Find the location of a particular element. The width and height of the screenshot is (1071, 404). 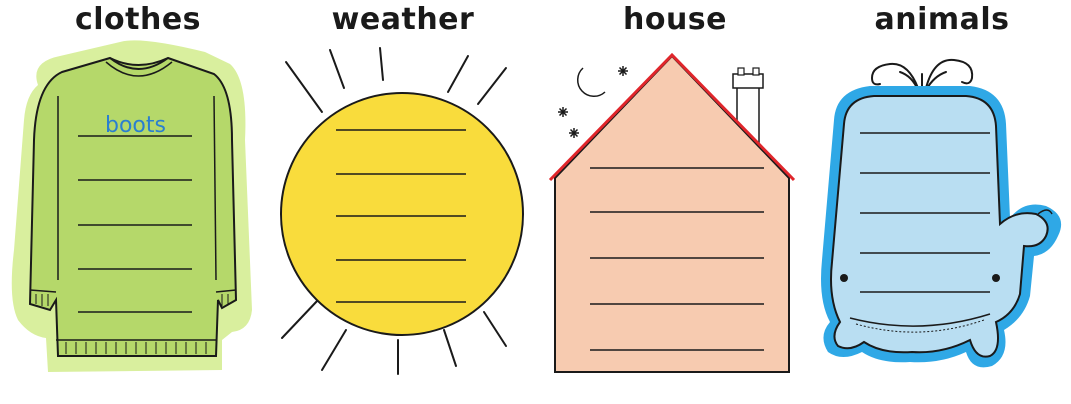

sun-writing-lines is located at coordinates (401, 216).